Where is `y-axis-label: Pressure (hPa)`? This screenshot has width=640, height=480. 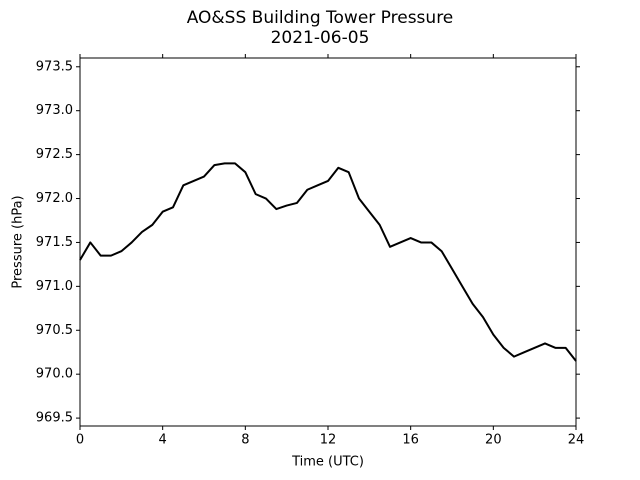
y-axis-label: Pressure (hPa) is located at coordinates (18, 241).